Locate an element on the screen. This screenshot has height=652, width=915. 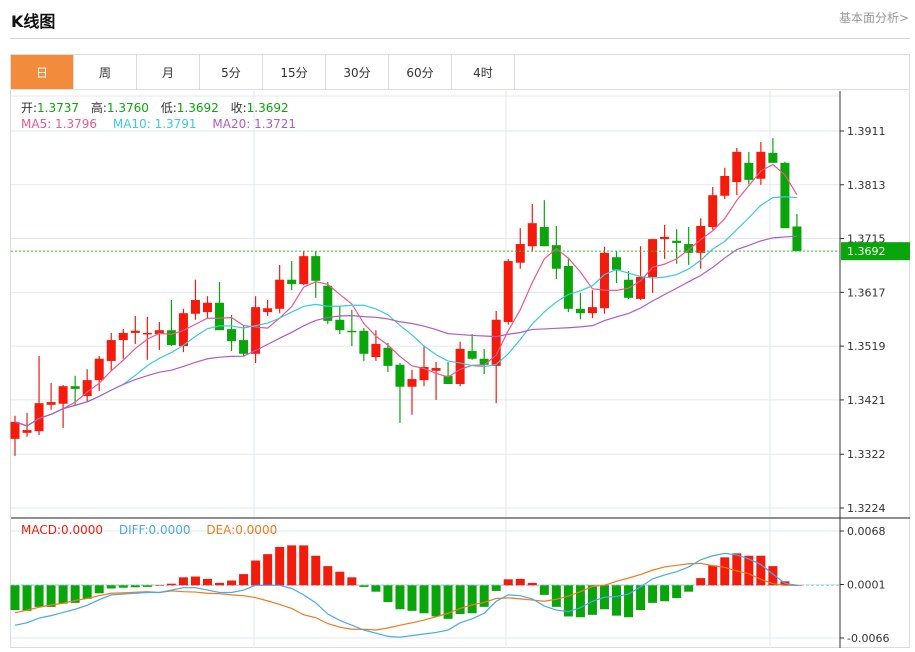
dea-value: DEA:0.0000 is located at coordinates (242, 530).